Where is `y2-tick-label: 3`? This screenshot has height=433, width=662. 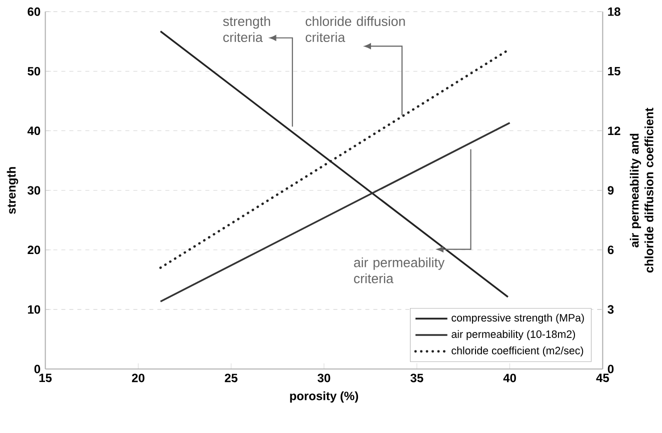 y2-tick-label: 3 is located at coordinates (611, 309).